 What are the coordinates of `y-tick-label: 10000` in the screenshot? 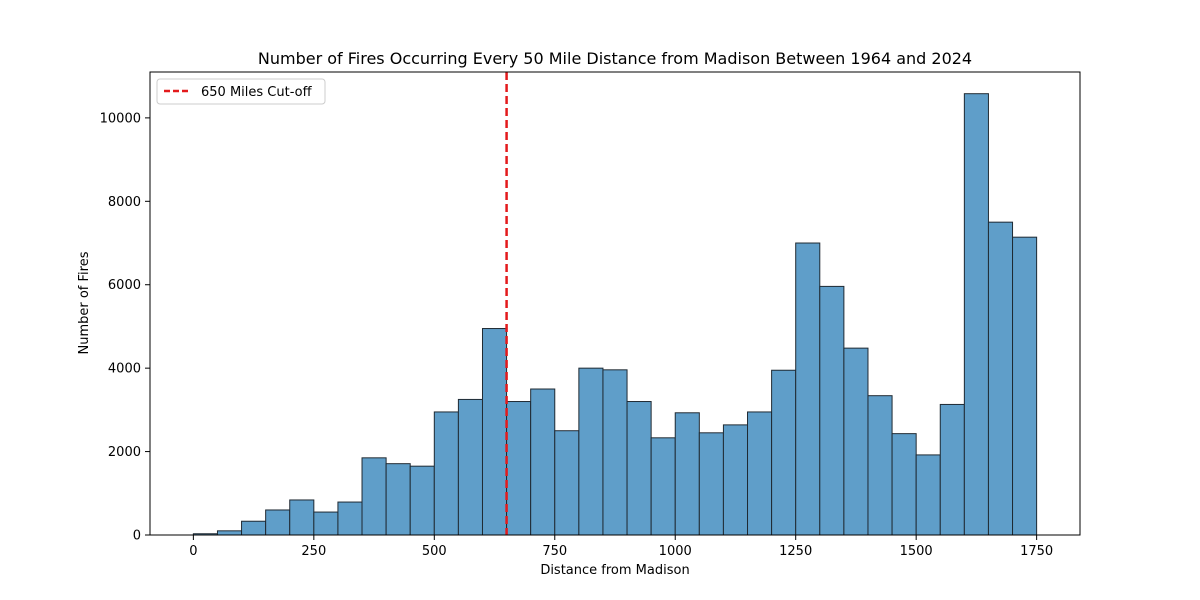 It's located at (120, 118).